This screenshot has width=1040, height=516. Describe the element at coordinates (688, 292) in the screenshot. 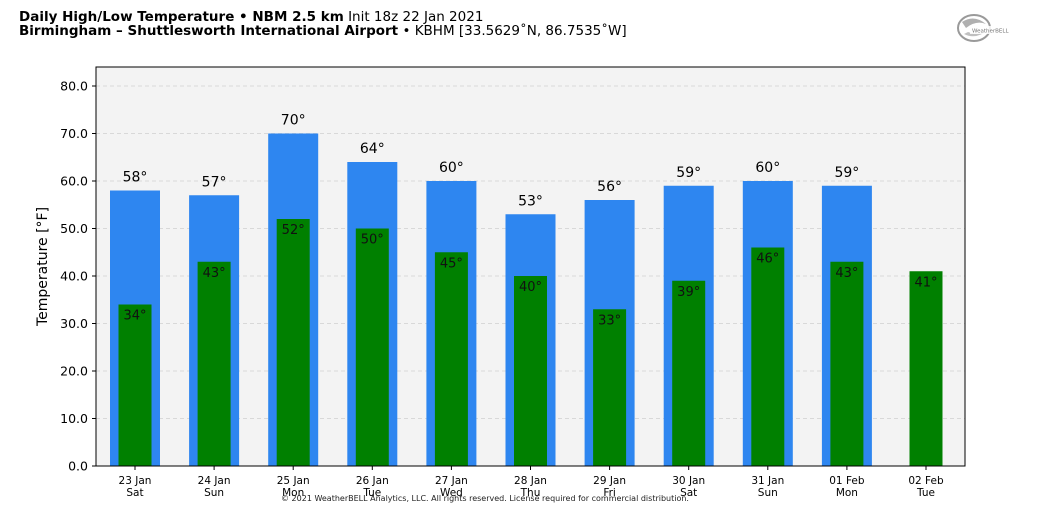

I see `low-value-label: 39°` at that location.